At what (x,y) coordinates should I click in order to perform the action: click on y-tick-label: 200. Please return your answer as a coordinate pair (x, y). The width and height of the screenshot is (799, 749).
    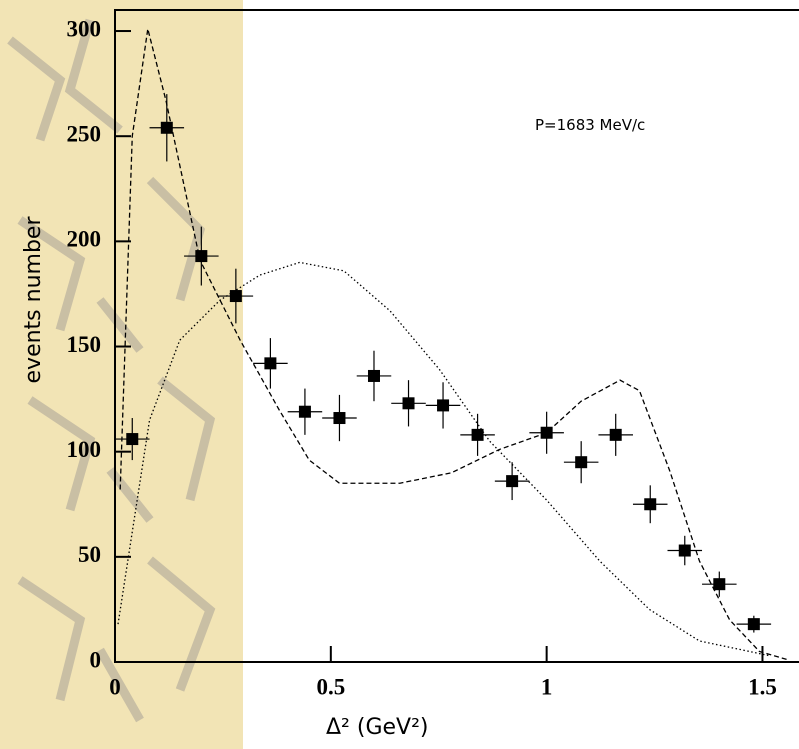
    Looking at the image, I should click on (84, 239).